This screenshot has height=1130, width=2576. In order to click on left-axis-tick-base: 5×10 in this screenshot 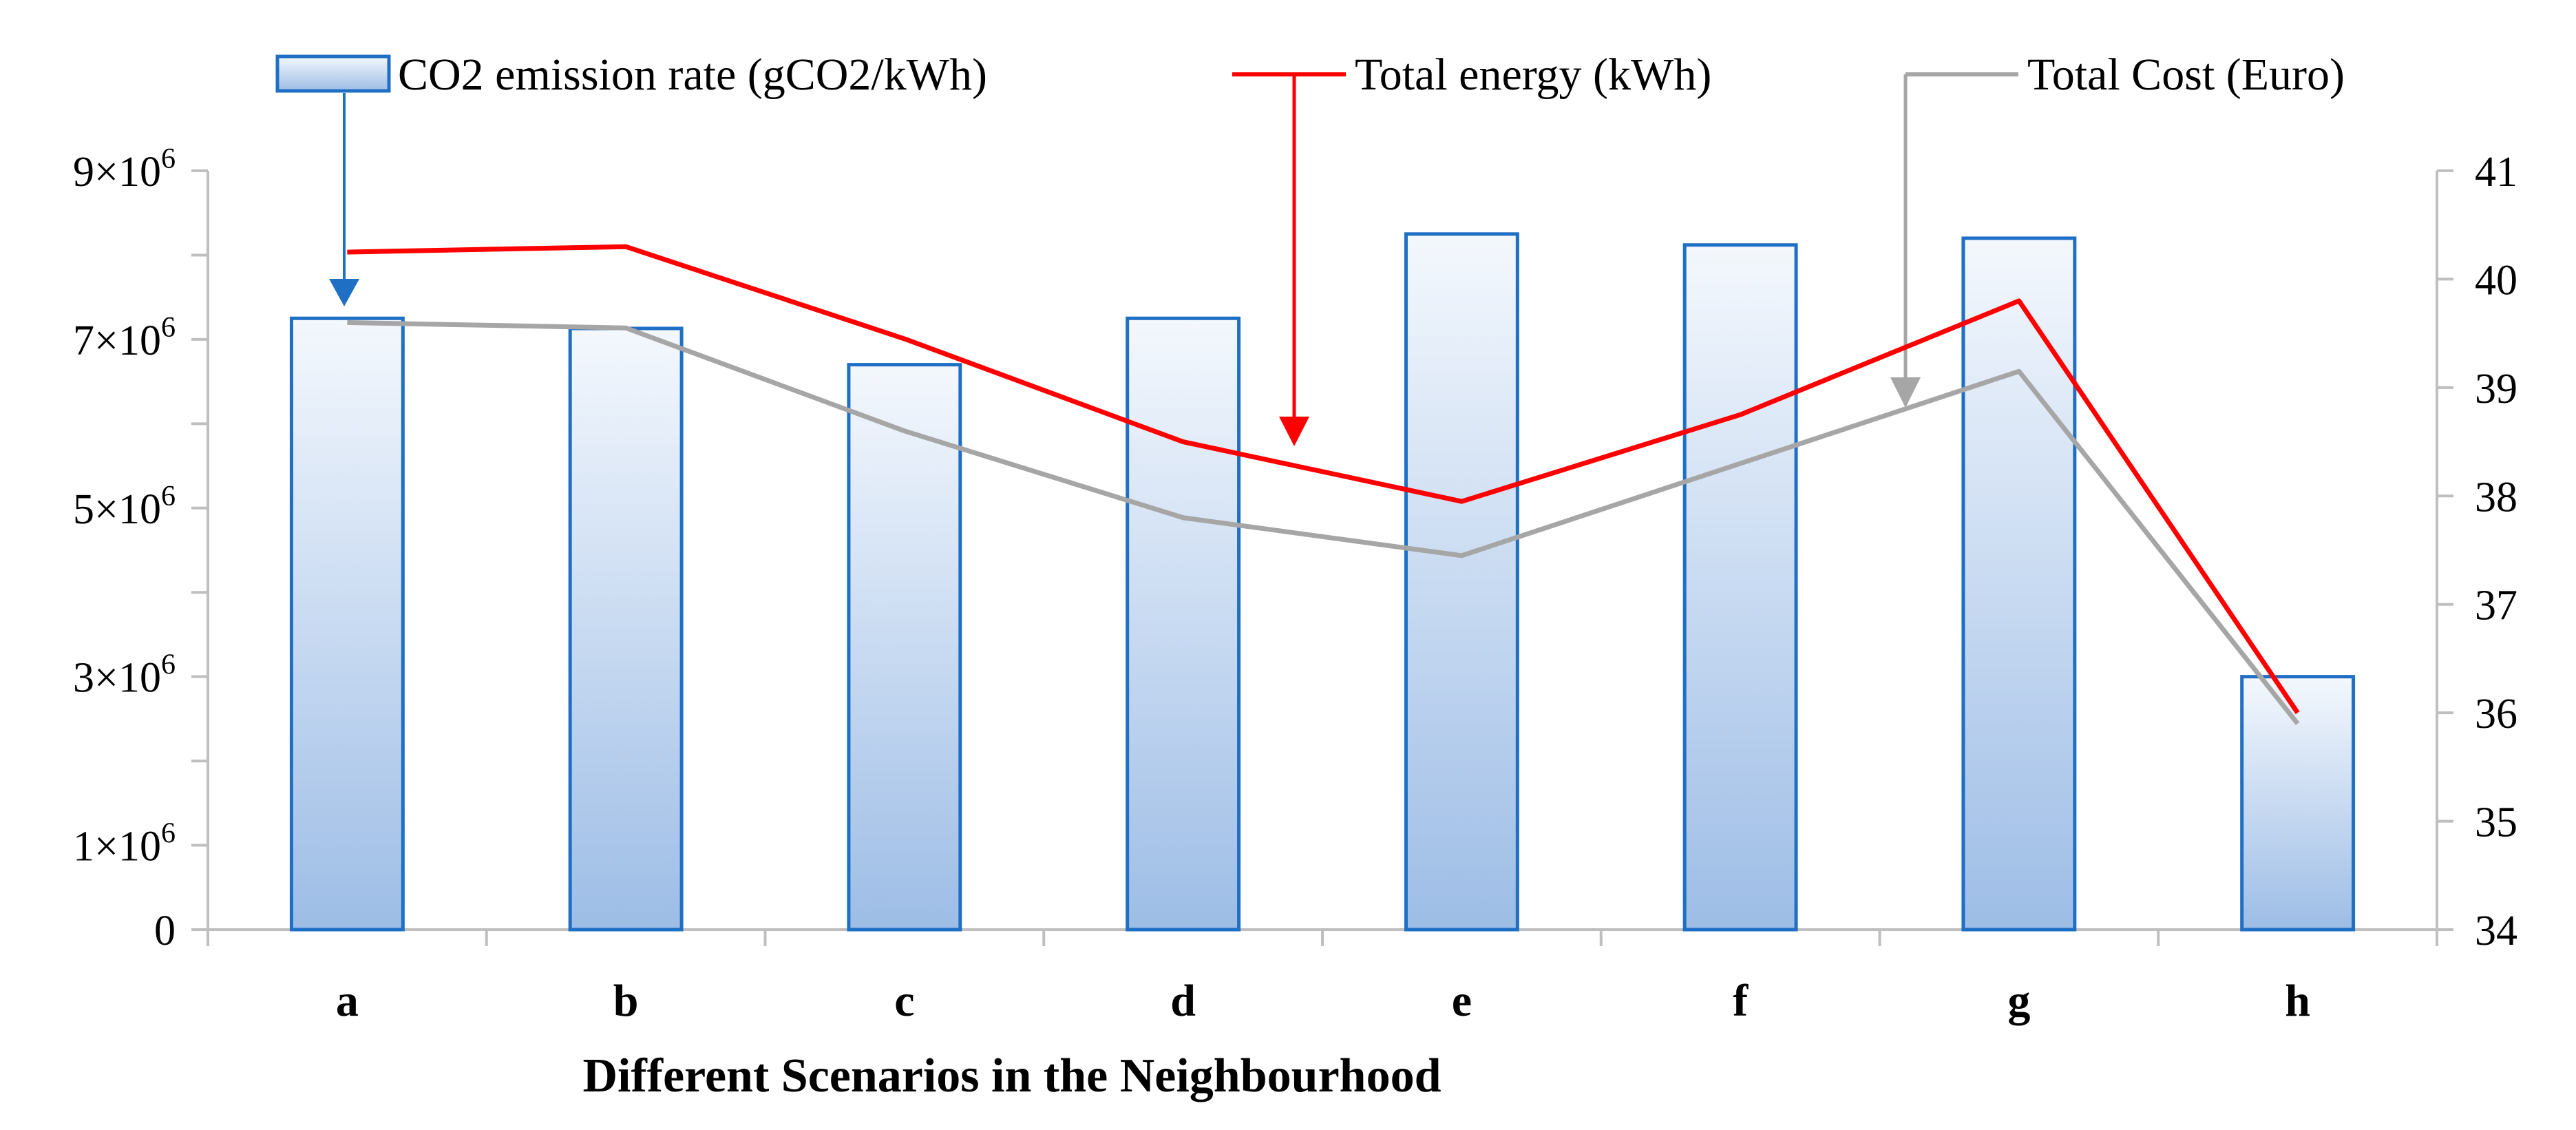, I will do `click(117, 509)`.